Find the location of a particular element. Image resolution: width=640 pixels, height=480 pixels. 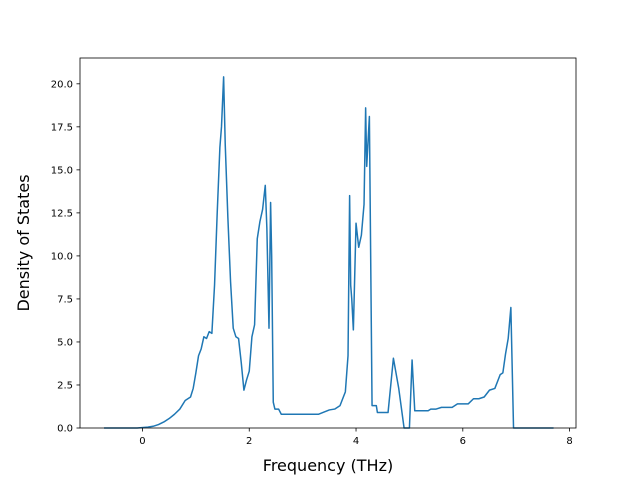

x-axis-ticks: 0 2 4 6 8 is located at coordinates (356, 437).